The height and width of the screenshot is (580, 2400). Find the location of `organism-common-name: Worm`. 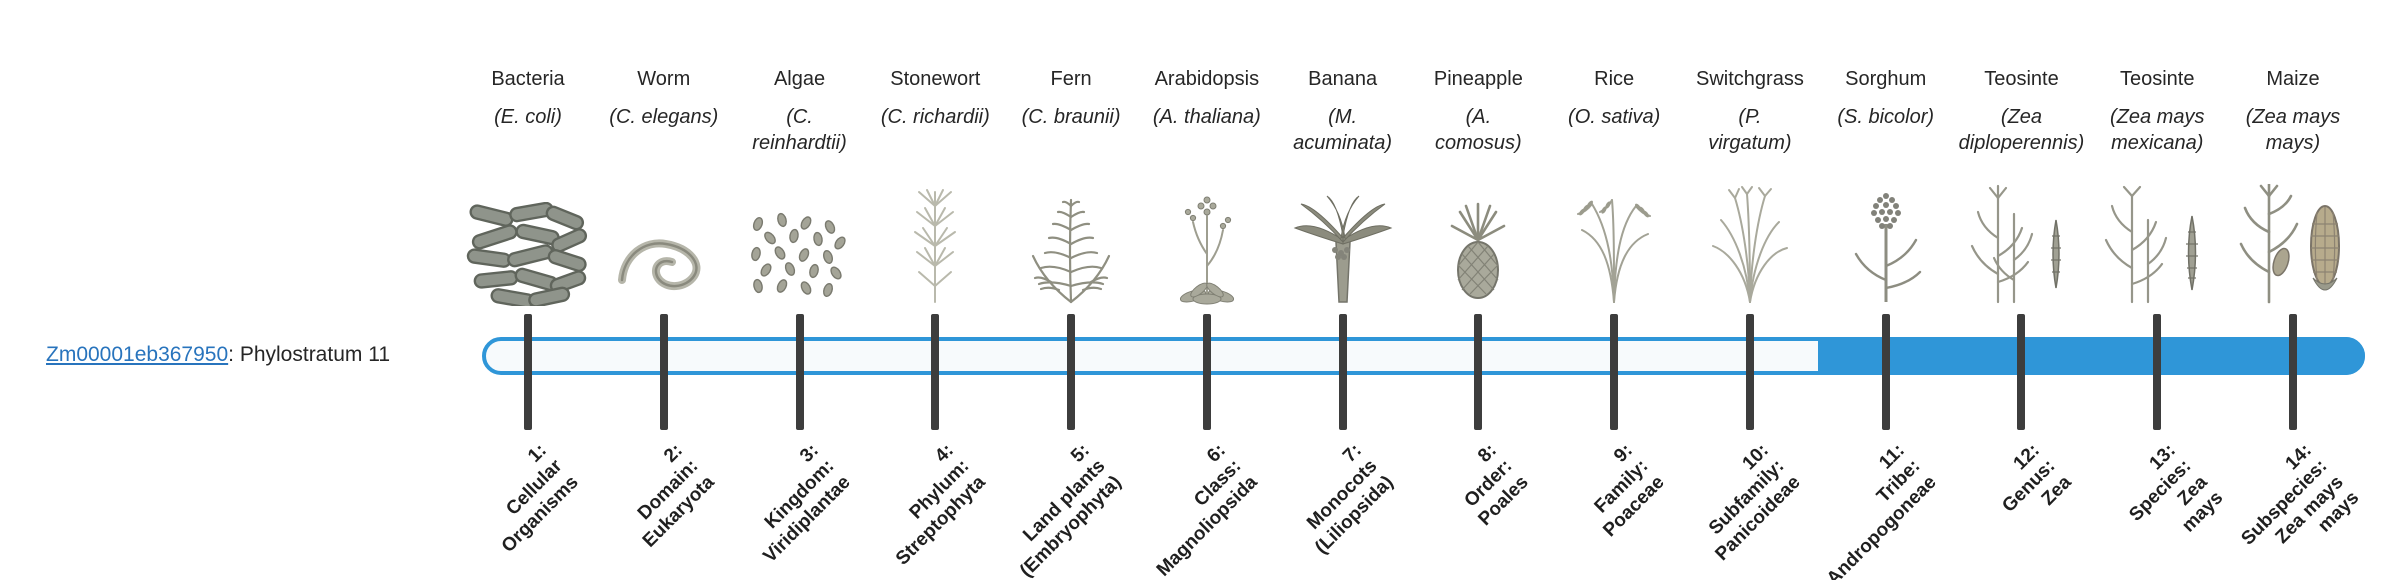

organism-common-name: Worm is located at coordinates (664, 79).